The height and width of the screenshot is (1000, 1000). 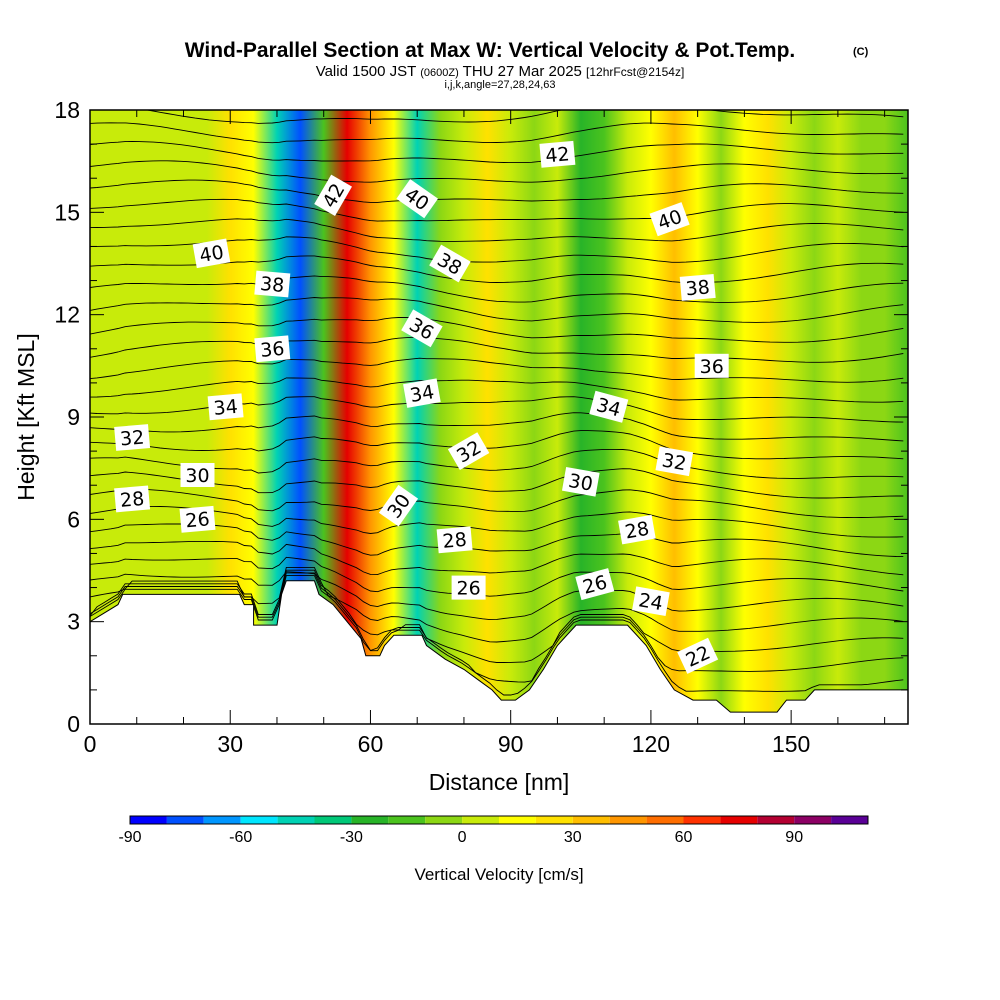 What do you see at coordinates (73, 622) in the screenshot?
I see `y-tick-label: 3` at bounding box center [73, 622].